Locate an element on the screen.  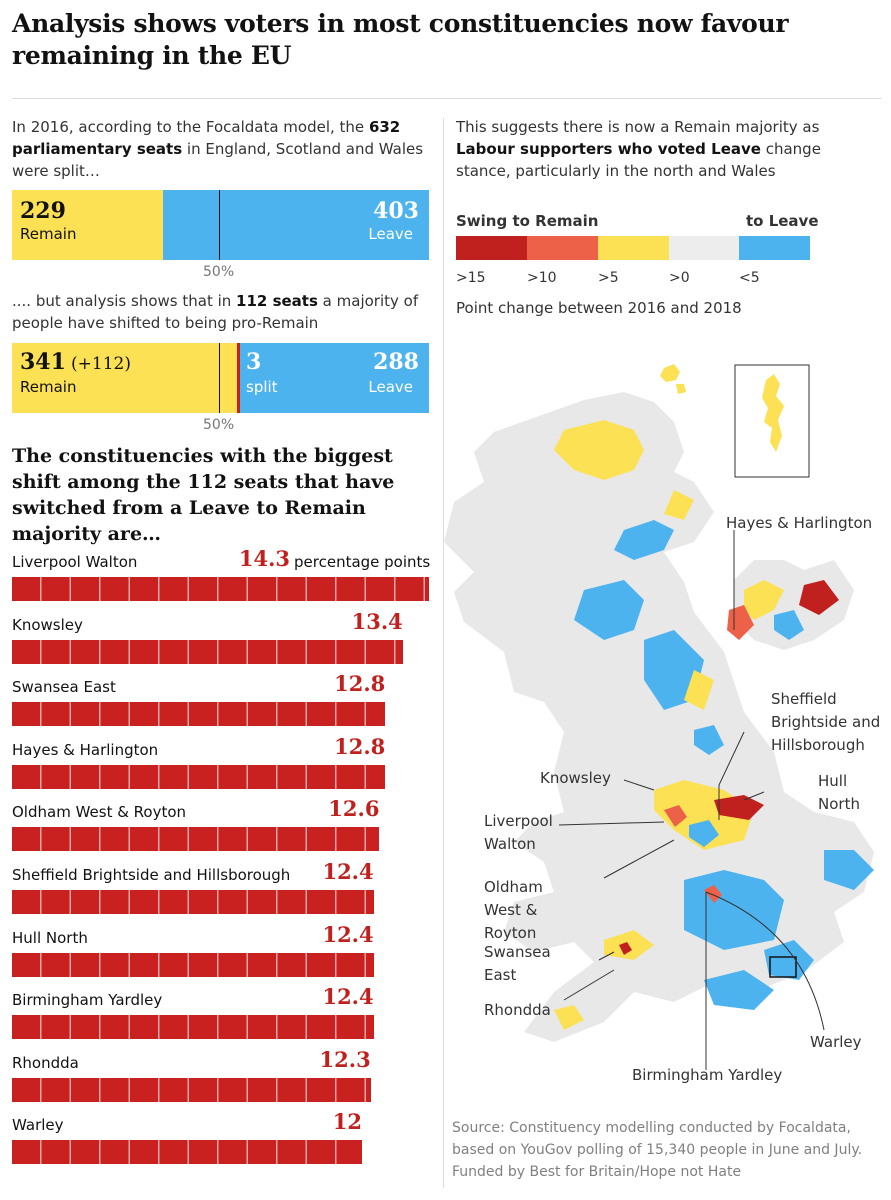
map-label-liverpool: Liverpool Walton is located at coordinates (518, 832).